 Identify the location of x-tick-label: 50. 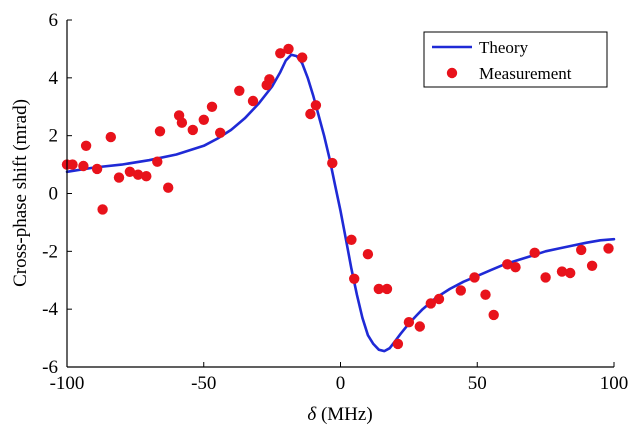
(477, 383).